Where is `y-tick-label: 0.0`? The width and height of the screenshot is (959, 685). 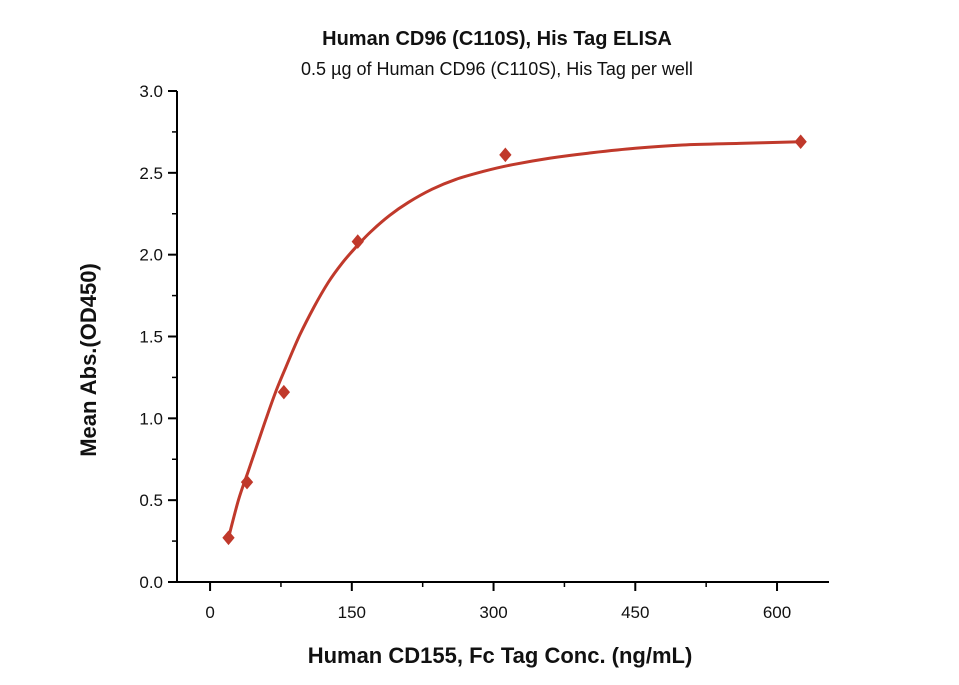 y-tick-label: 0.0 is located at coordinates (151, 582).